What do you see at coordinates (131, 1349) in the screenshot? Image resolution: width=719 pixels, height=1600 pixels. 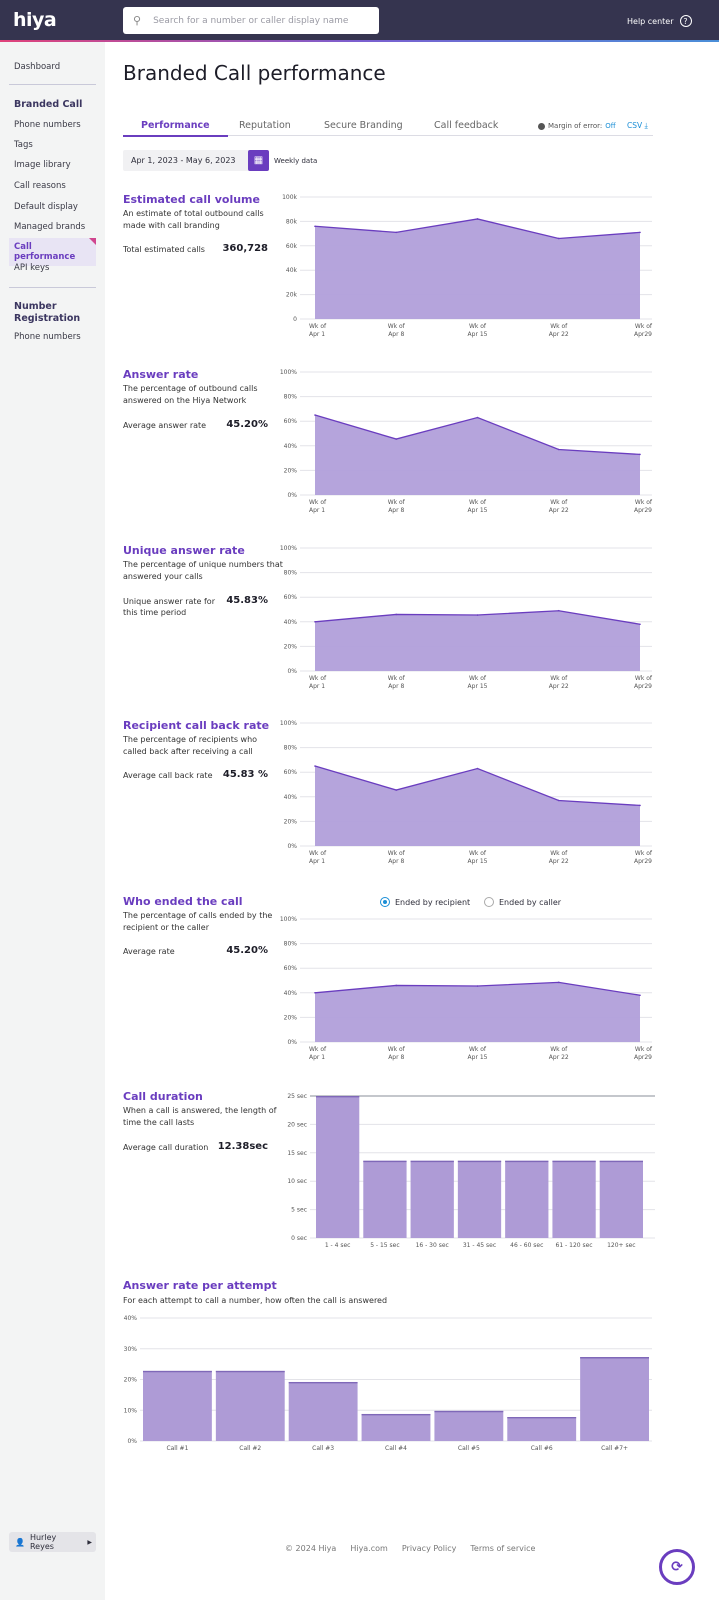 I see `y-tick-label: 30%` at bounding box center [131, 1349].